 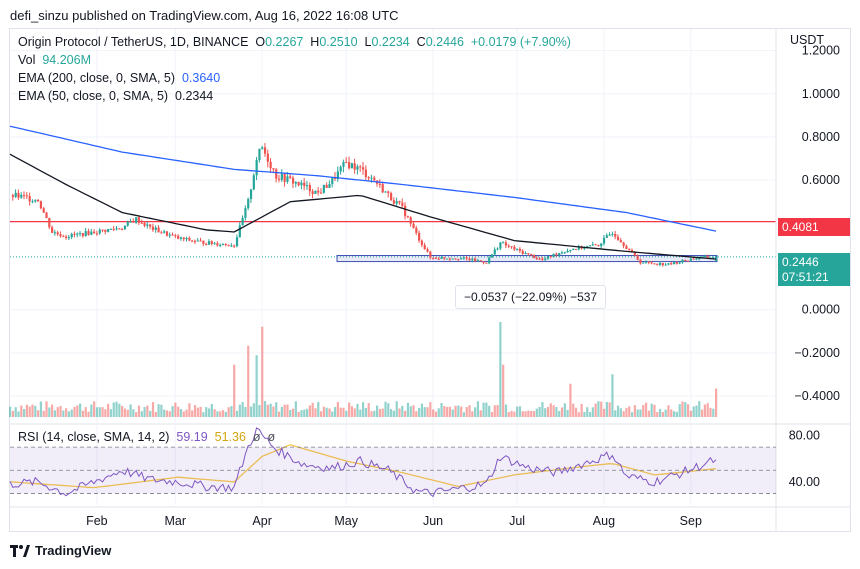 What do you see at coordinates (814, 262) in the screenshot?
I see `last-price-tag: 0.2446` at bounding box center [814, 262].